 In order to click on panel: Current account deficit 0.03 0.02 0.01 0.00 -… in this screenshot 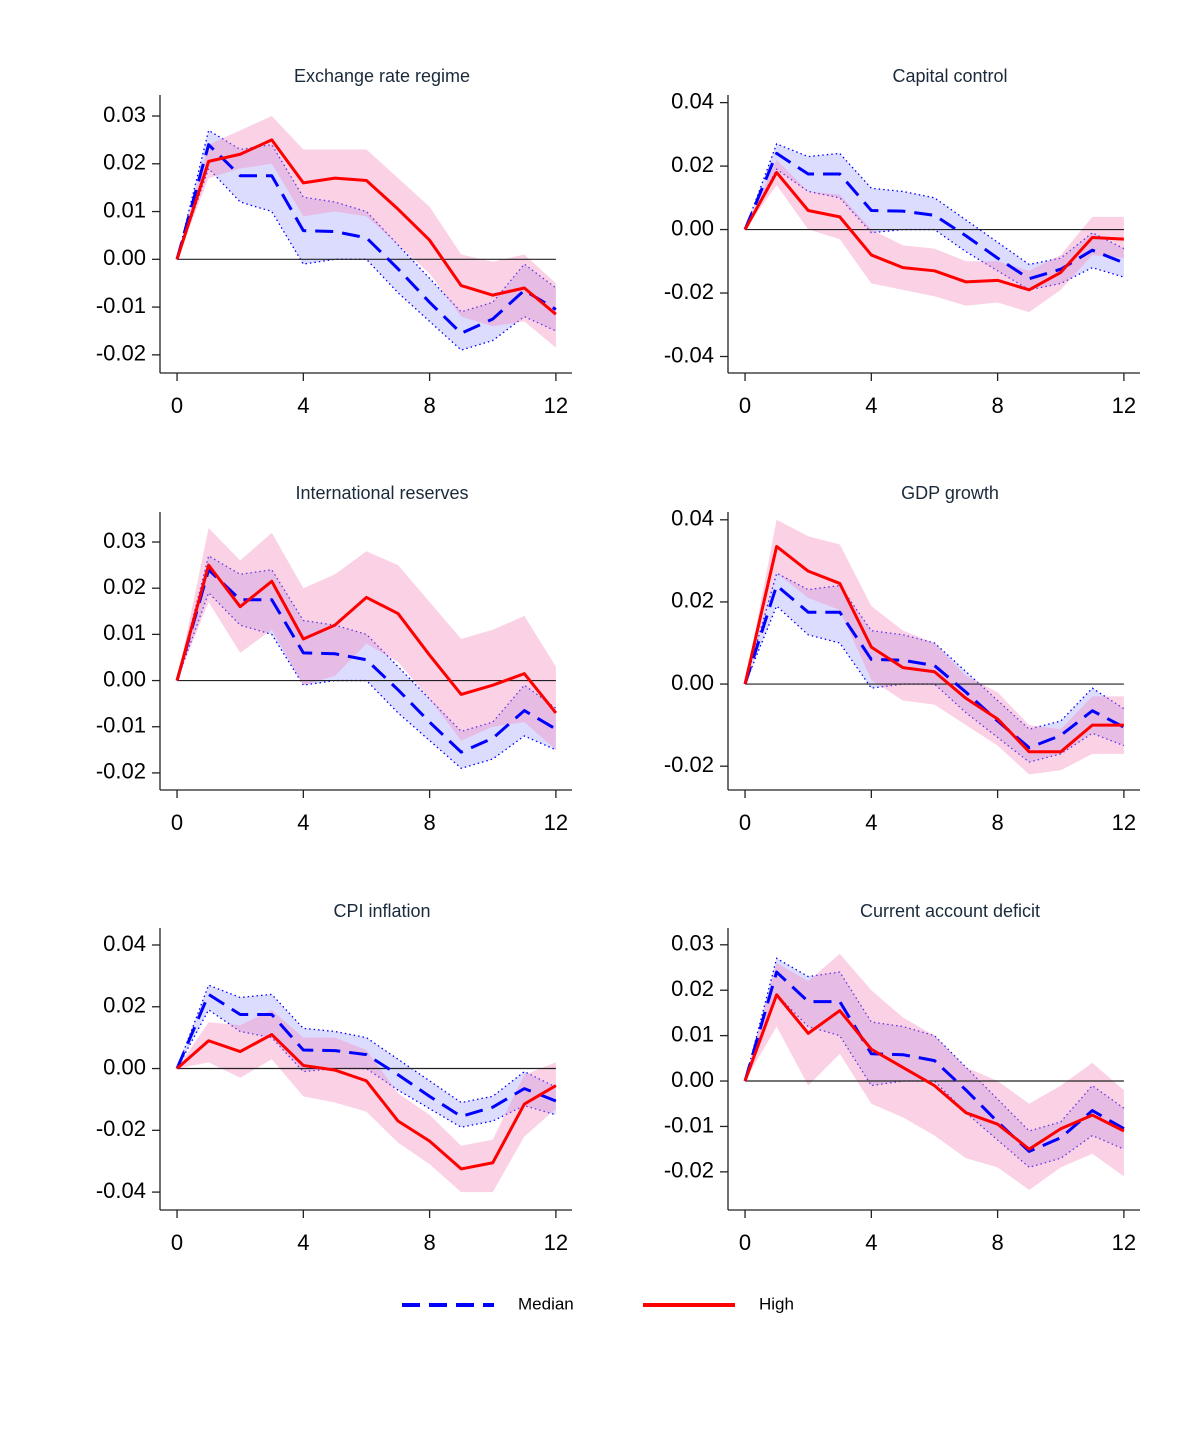, I will do `click(902, 1078)`.